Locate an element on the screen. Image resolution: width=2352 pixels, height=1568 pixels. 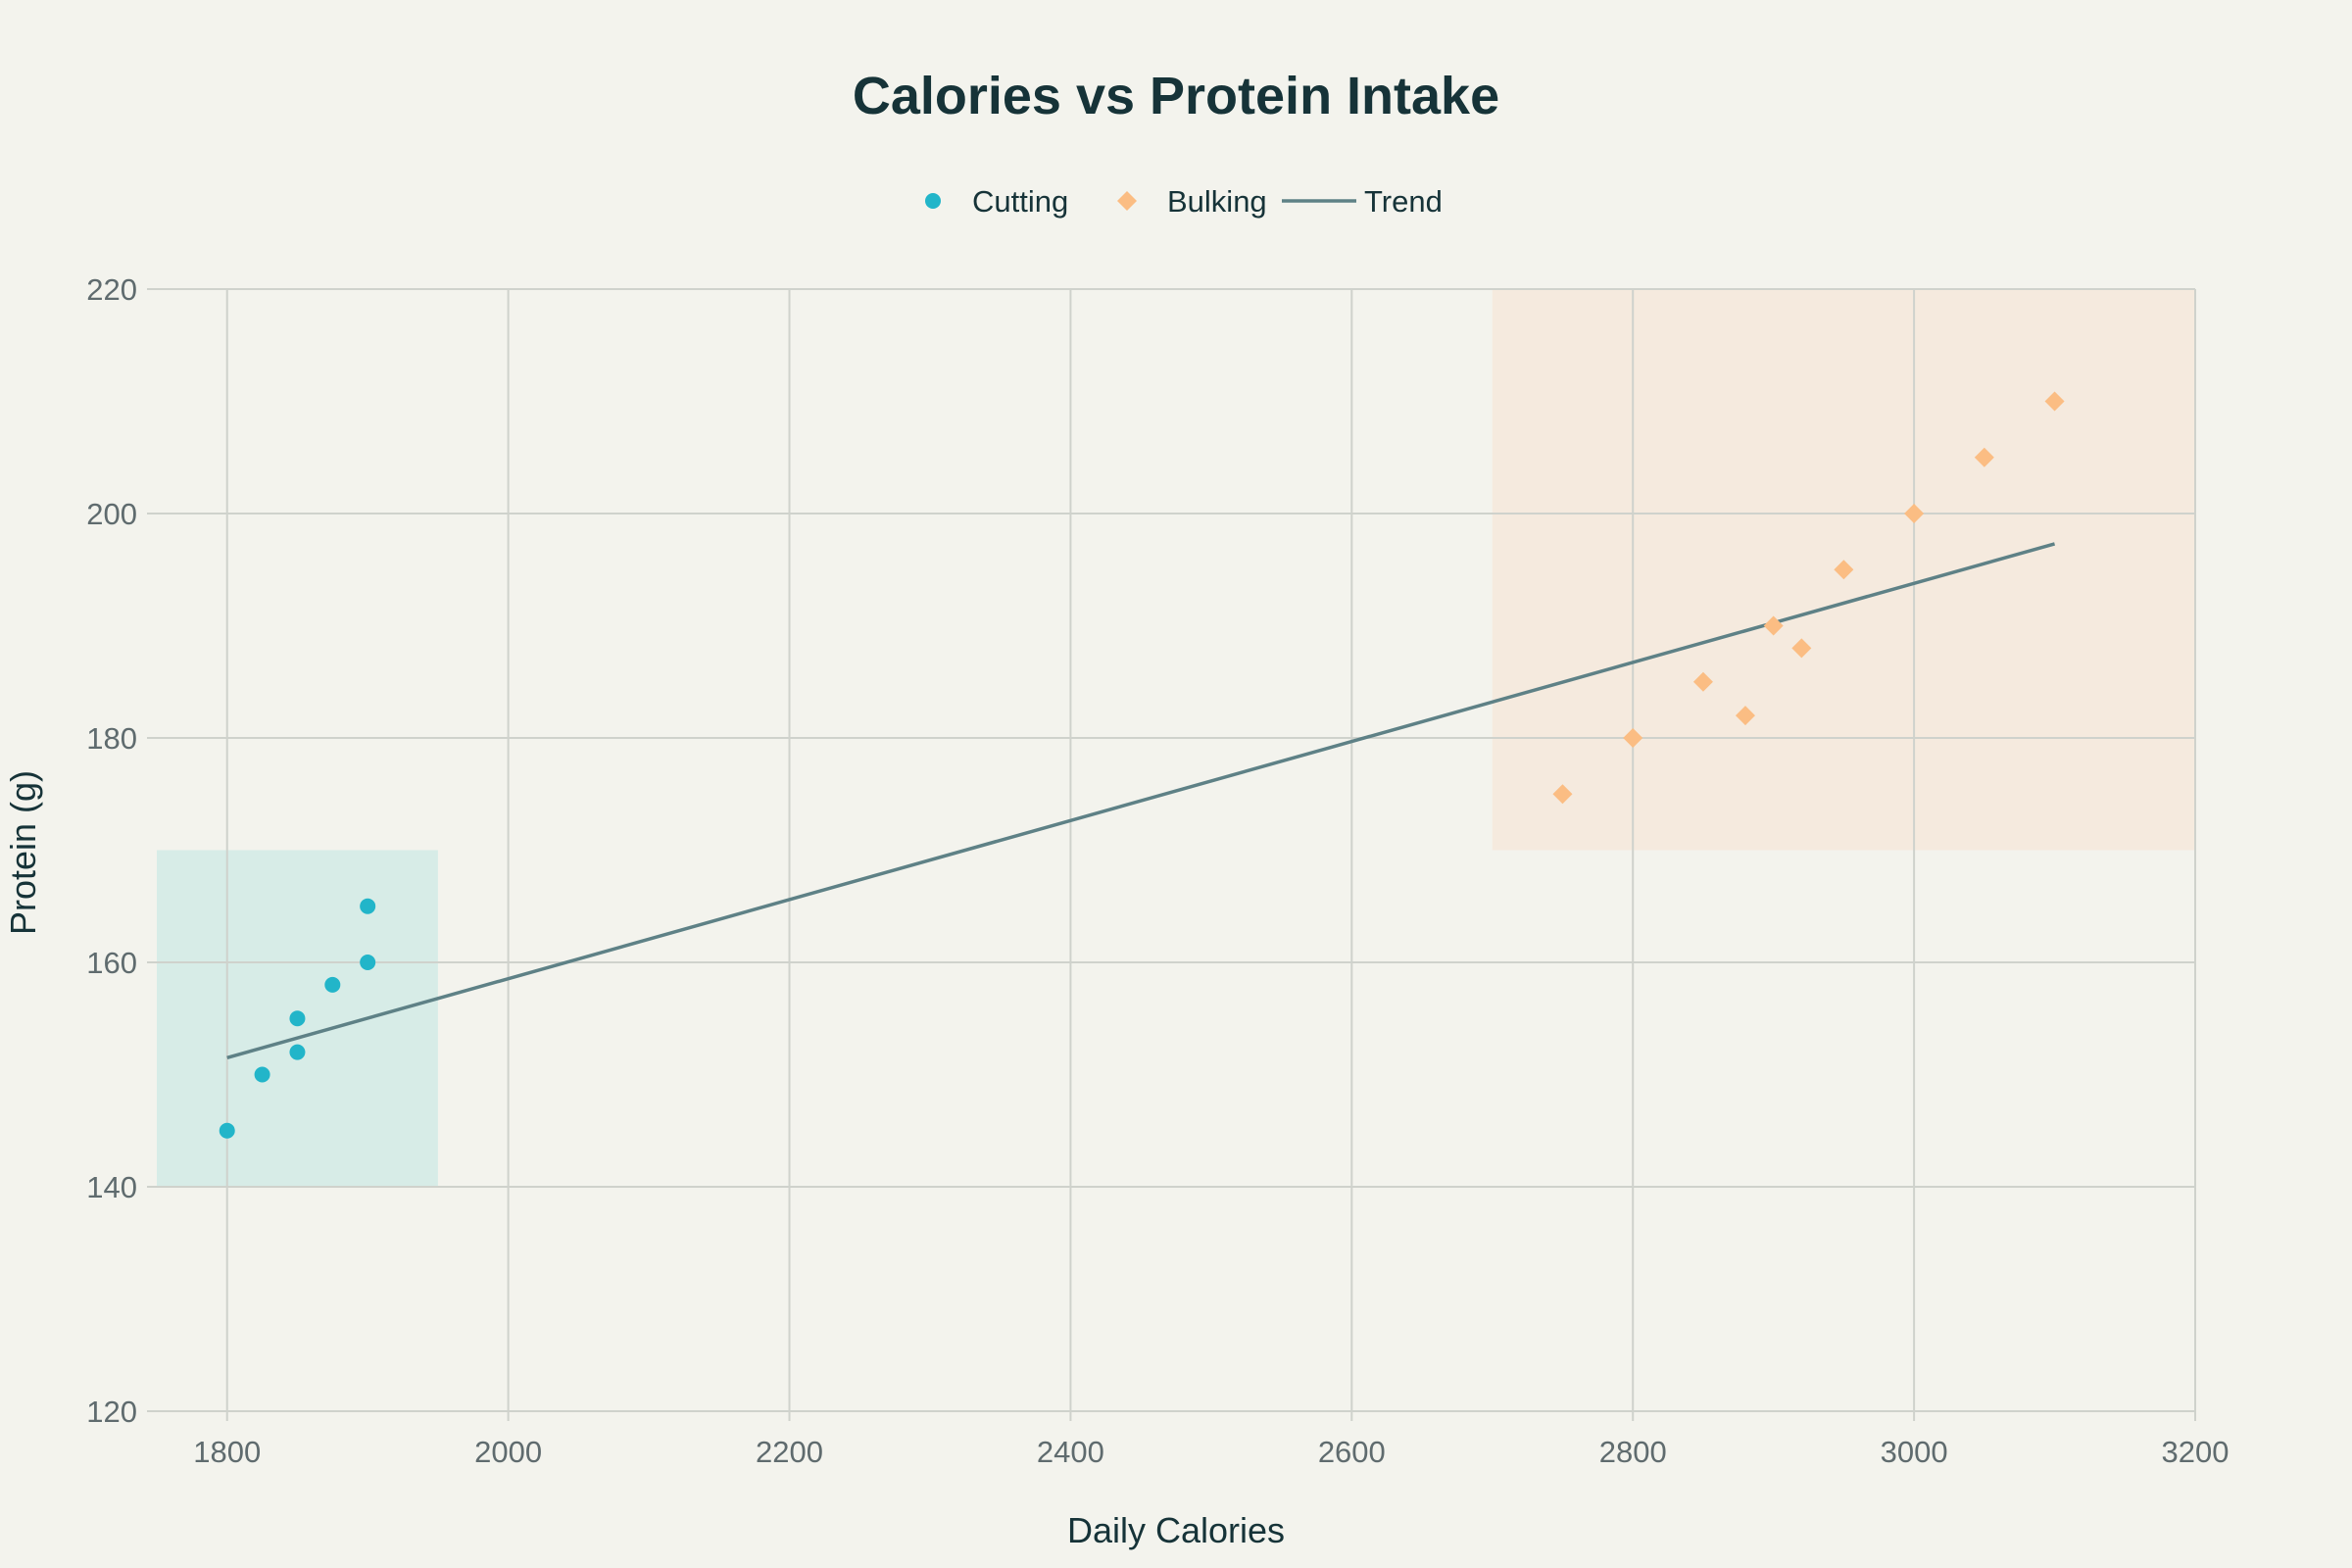
y-tick-label: 140 is located at coordinates (111, 1187).